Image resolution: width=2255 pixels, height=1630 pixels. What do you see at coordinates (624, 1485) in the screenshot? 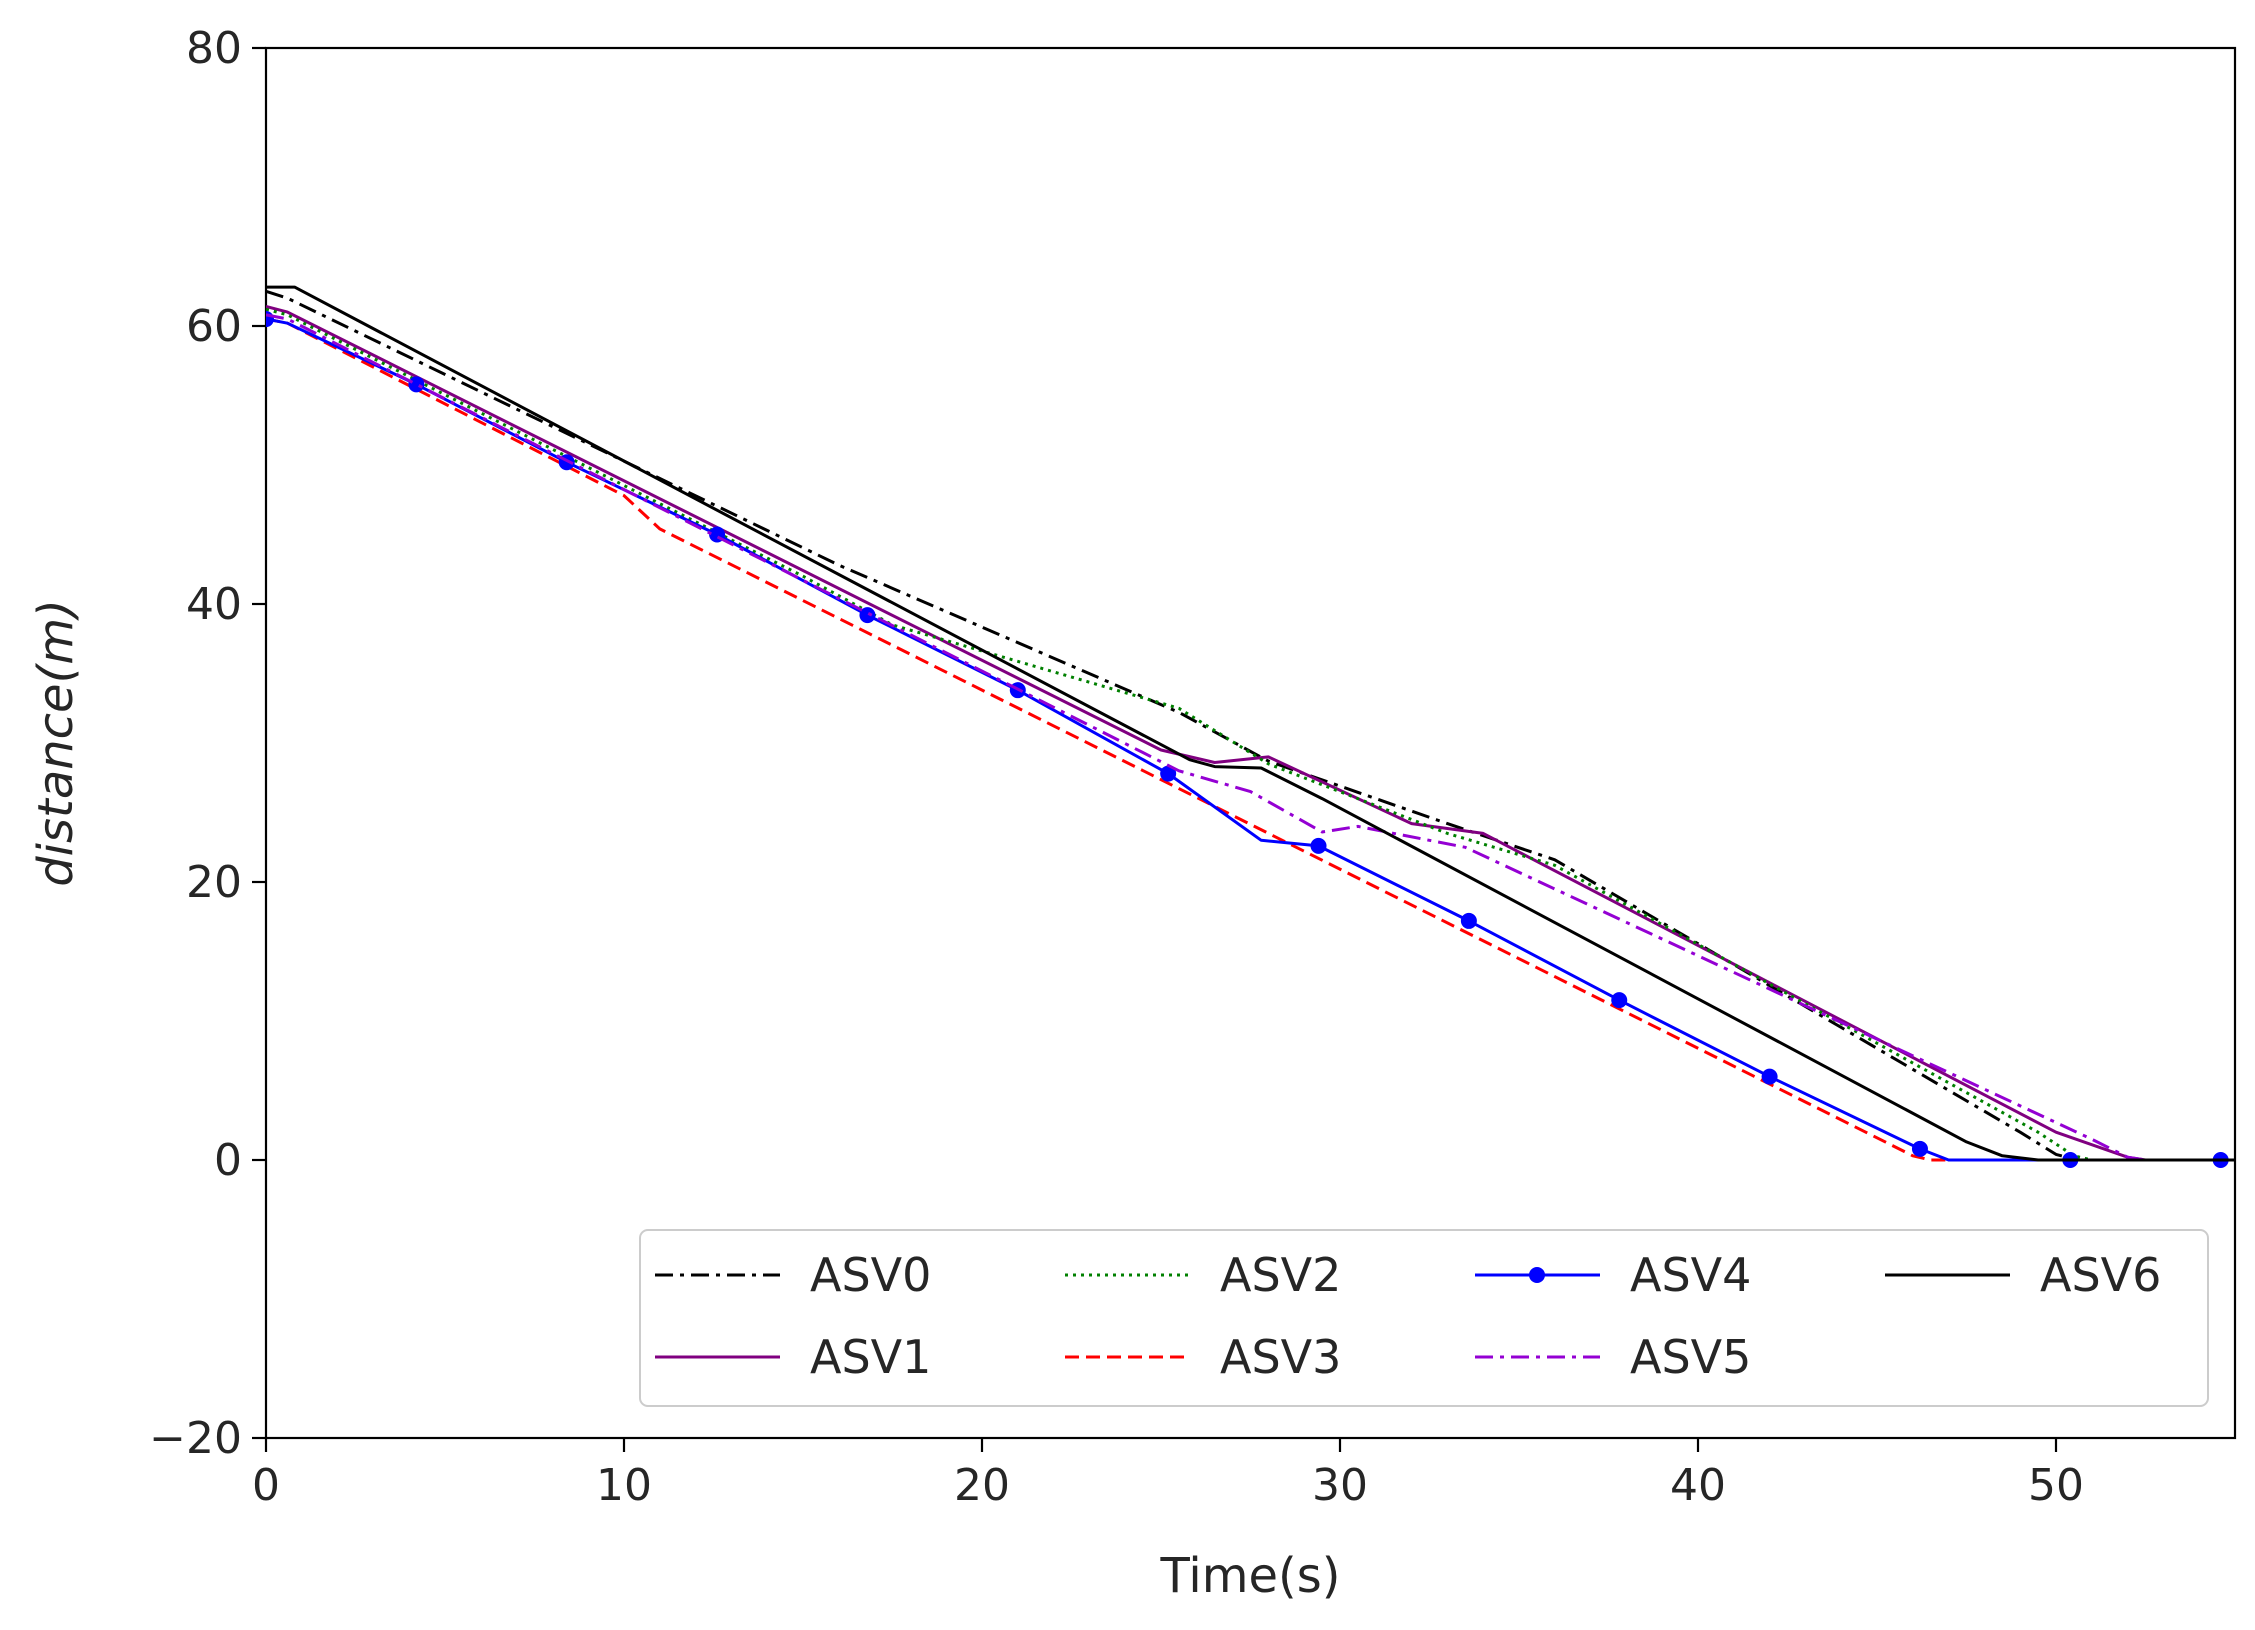
I see `x-tick-label: 10` at bounding box center [624, 1485].